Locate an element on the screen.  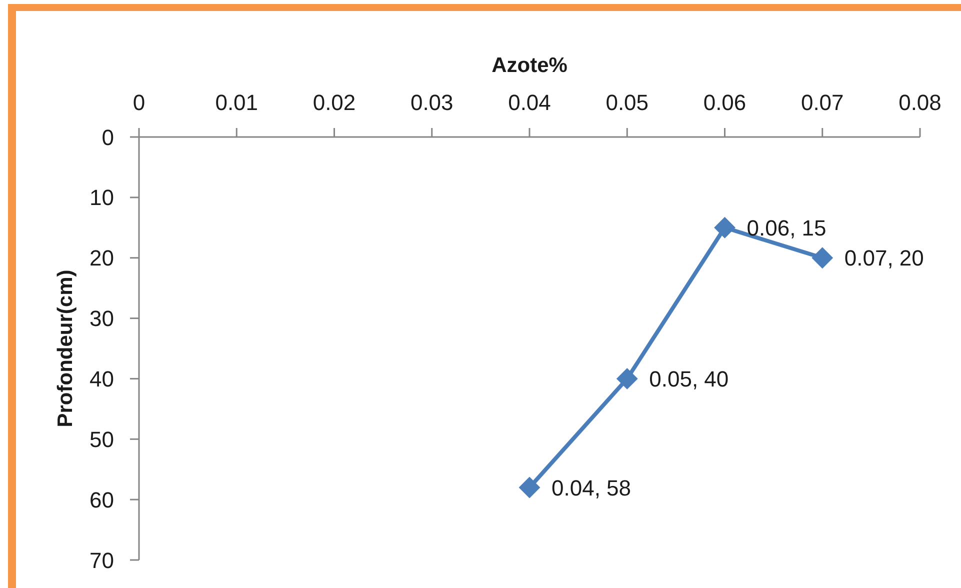
y-tick-label: 0 is located at coordinates (108, 137).